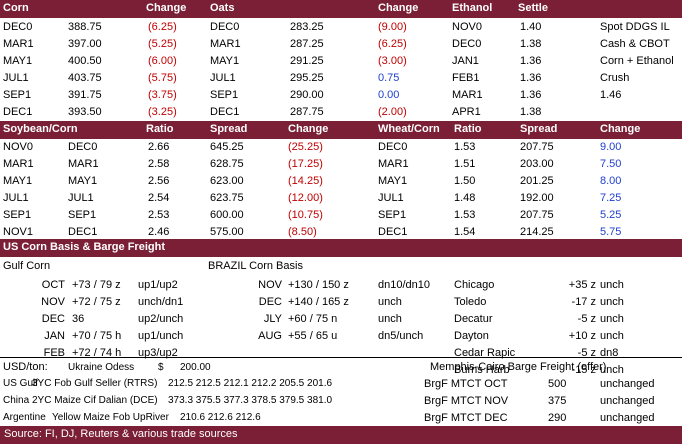 The width and height of the screenshot is (682, 444). What do you see at coordinates (409, 129) in the screenshot?
I see `wheat-corn-header: Wheat/Corn` at bounding box center [409, 129].